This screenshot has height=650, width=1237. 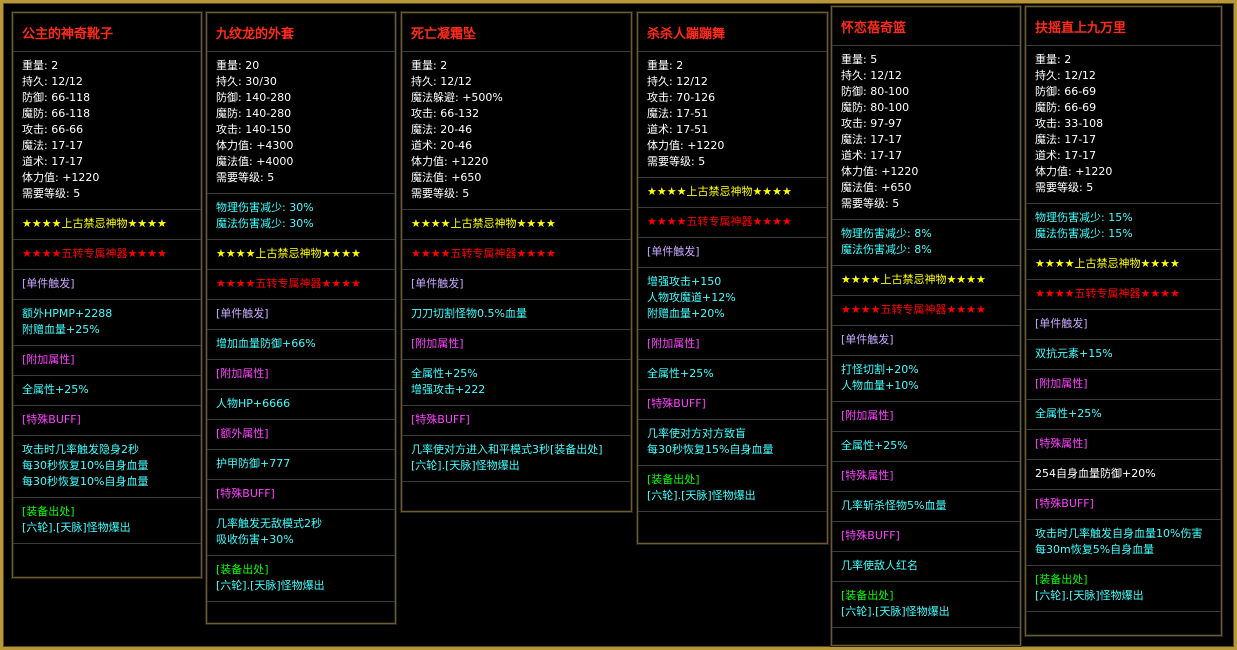 I want to click on attribute-line: 吸收伤害+30%, so click(x=255, y=539).